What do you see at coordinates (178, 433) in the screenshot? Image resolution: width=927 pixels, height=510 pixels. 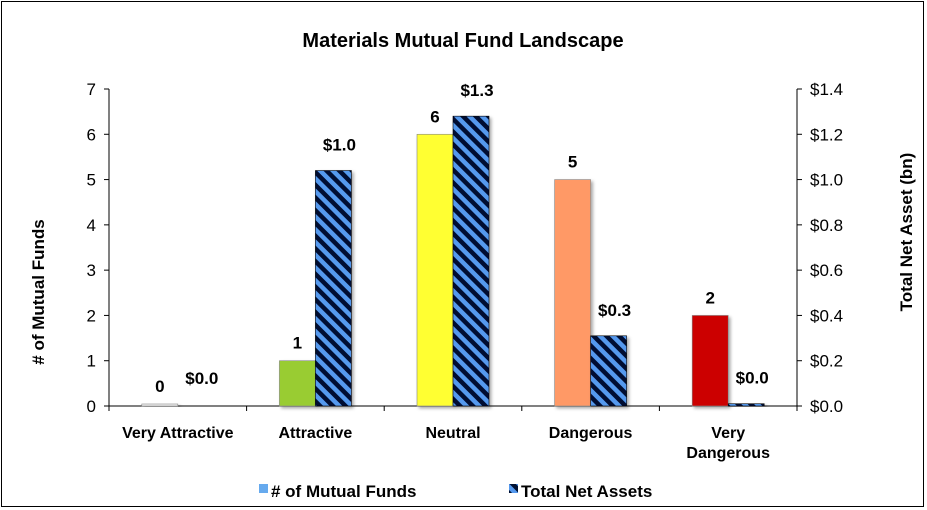 I see `x-tick-label: Very Attractive` at bounding box center [178, 433].